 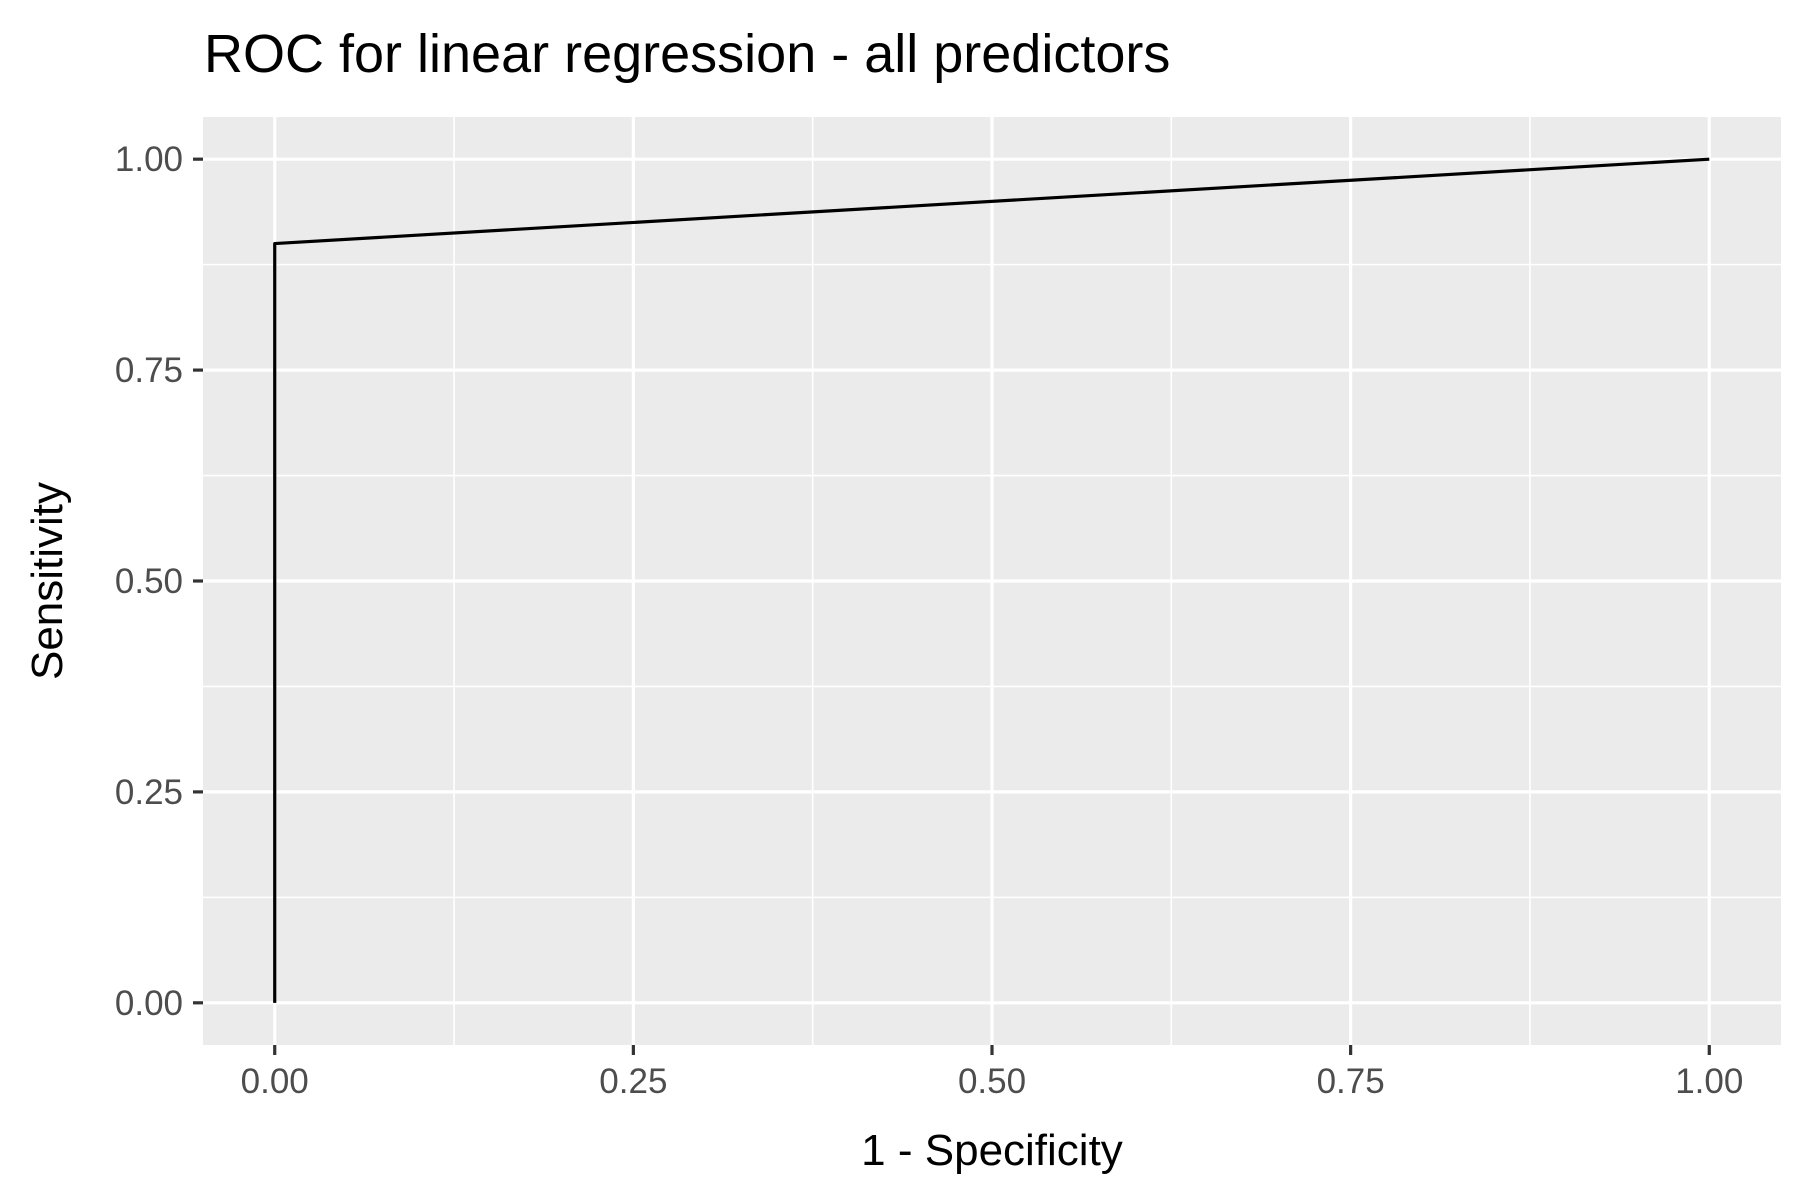 What do you see at coordinates (149, 1003) in the screenshot?
I see `y-tick-label: 0.00` at bounding box center [149, 1003].